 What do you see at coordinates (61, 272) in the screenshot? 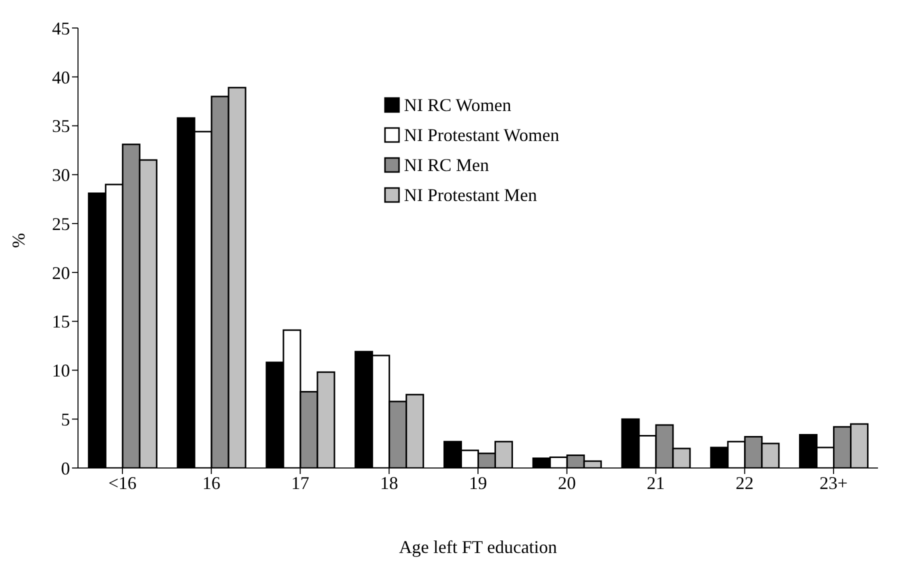
I see `y-tick-label: 20` at bounding box center [61, 272].